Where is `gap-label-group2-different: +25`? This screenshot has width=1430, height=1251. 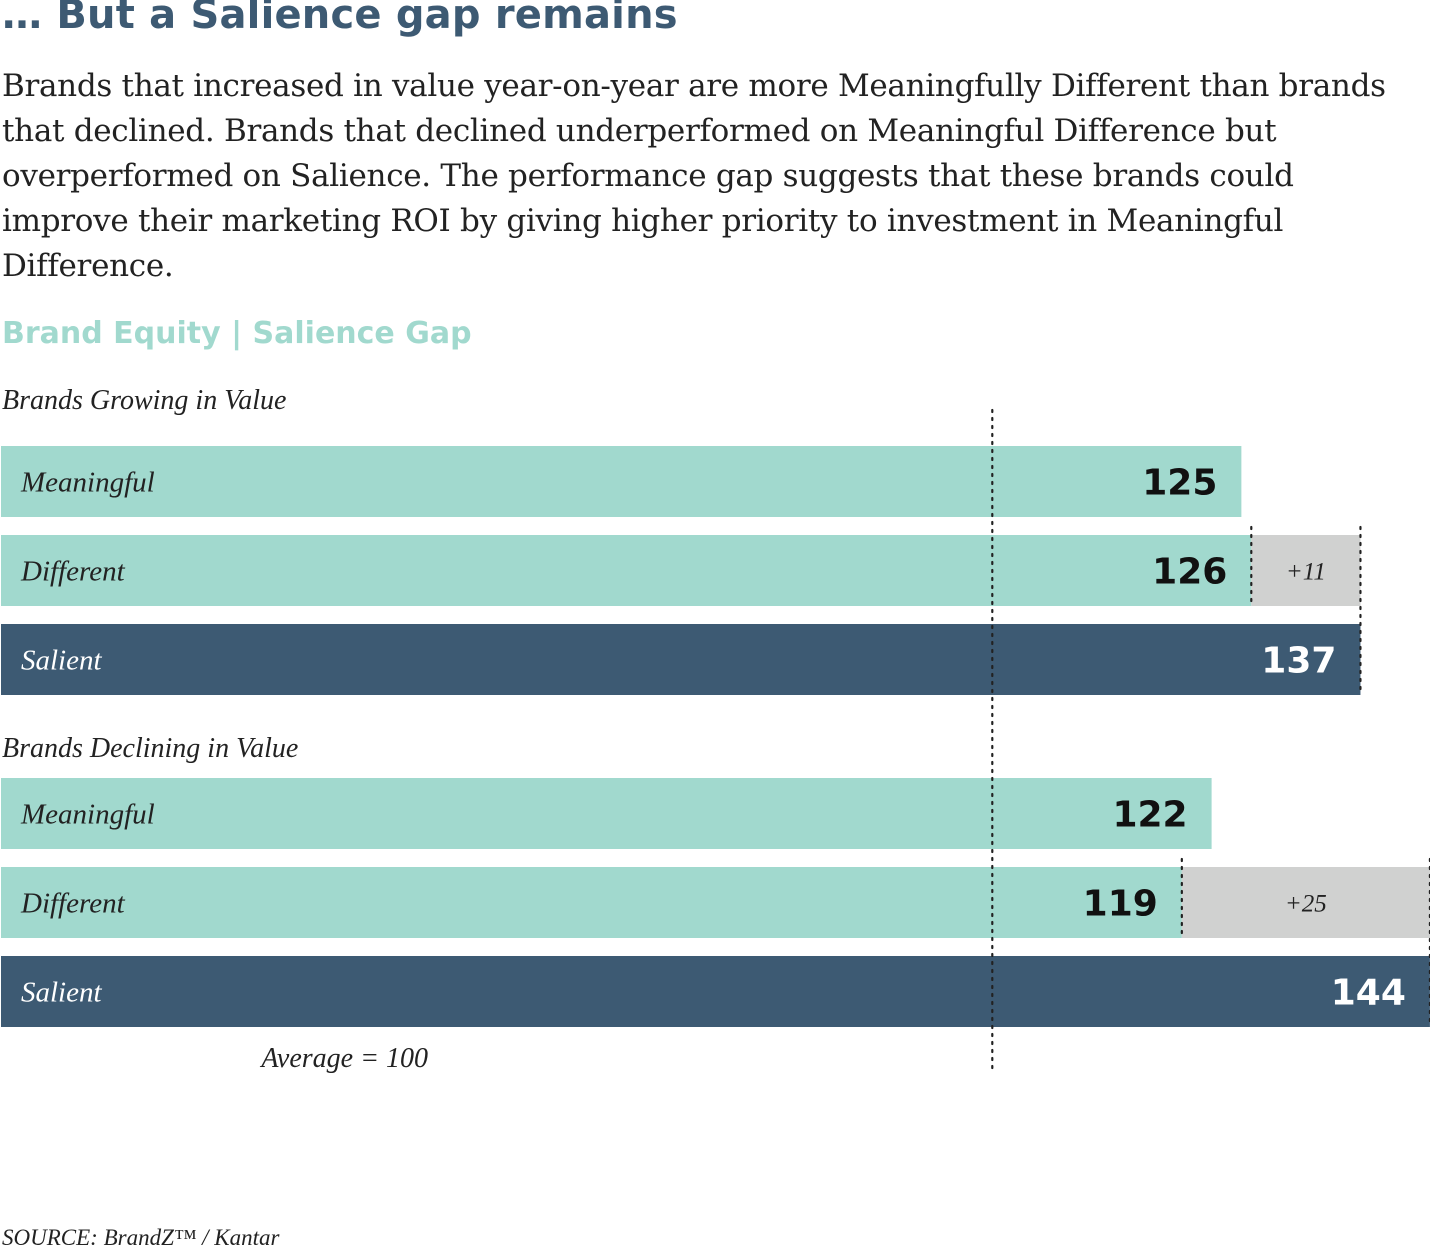 gap-label-group2-different: +25 is located at coordinates (1306, 904).